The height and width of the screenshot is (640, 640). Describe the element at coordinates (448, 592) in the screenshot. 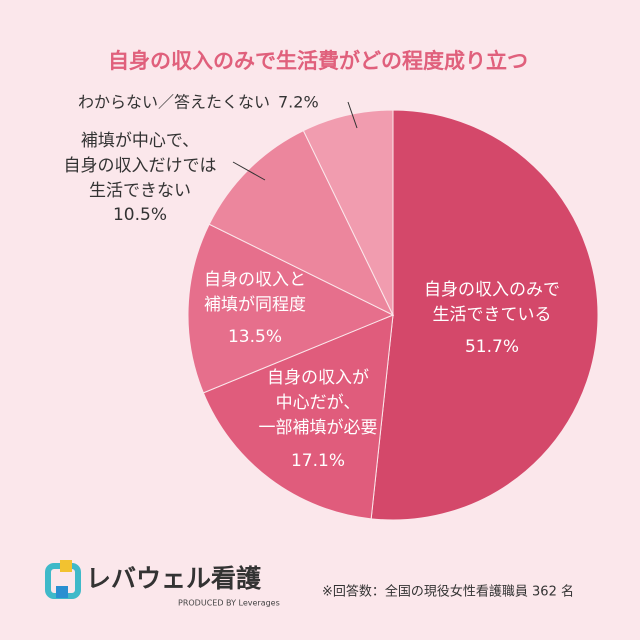

I see `footnote: ※回答数：全国の現役女性看護職員 362 名` at that location.